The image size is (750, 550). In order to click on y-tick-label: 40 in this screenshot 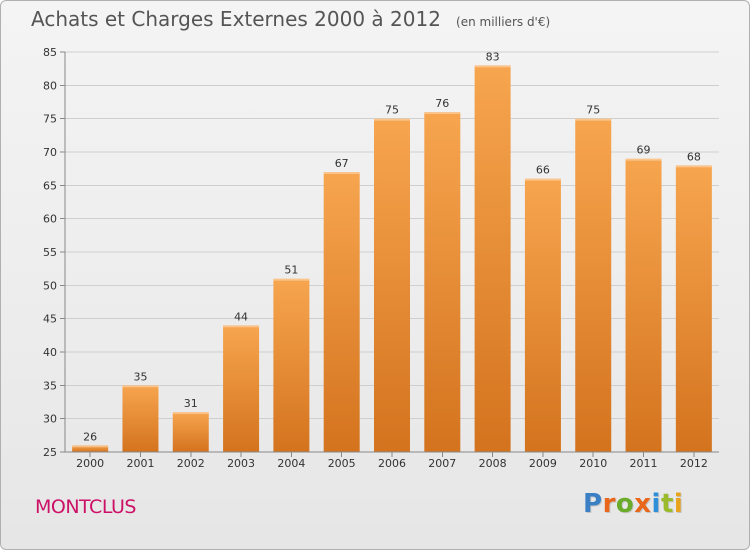, I will do `click(50, 352)`.